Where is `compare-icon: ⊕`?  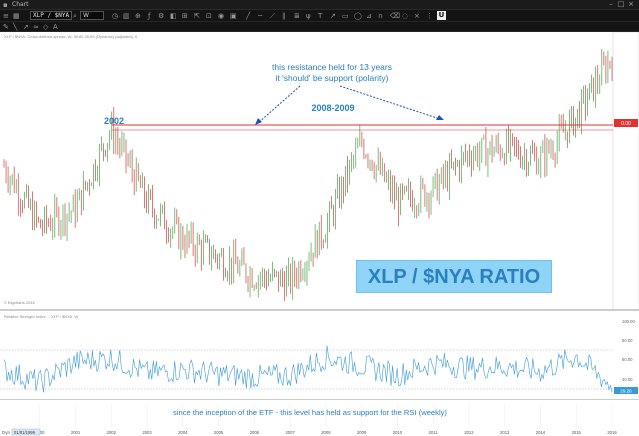 compare-icon: ⊕ is located at coordinates (138, 16).